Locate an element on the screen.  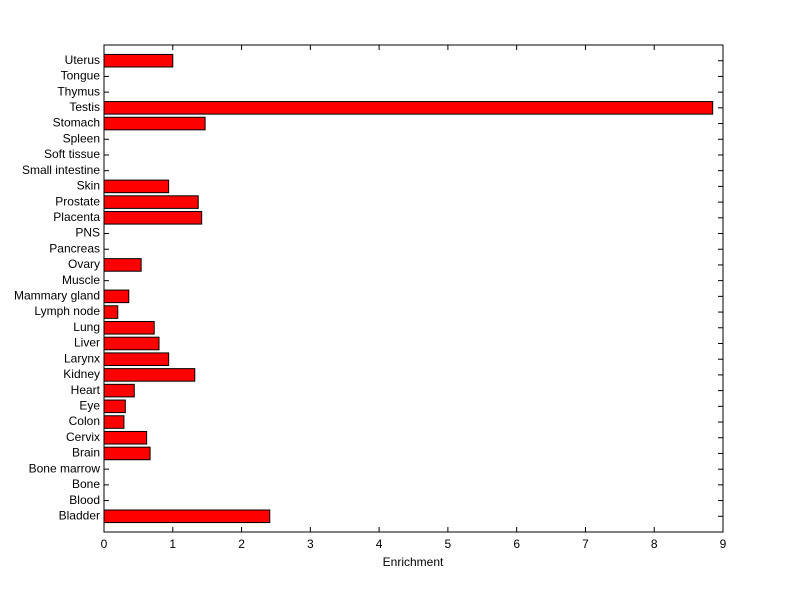
x-tick-label: 0 is located at coordinates (104, 544).